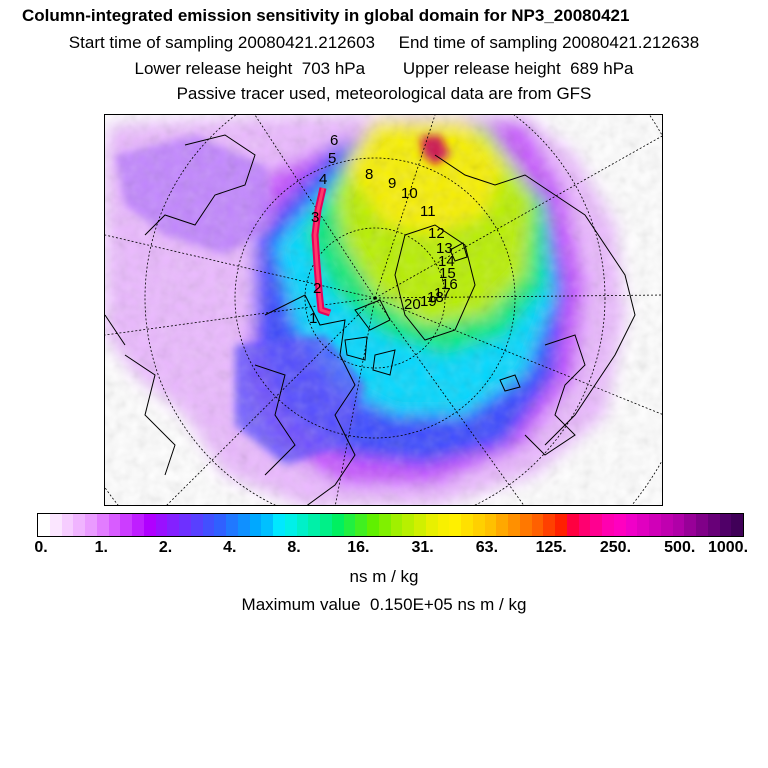 Image resolution: width=768 pixels, height=768 pixels. I want to click on meridian-w2, so click(240, 316).